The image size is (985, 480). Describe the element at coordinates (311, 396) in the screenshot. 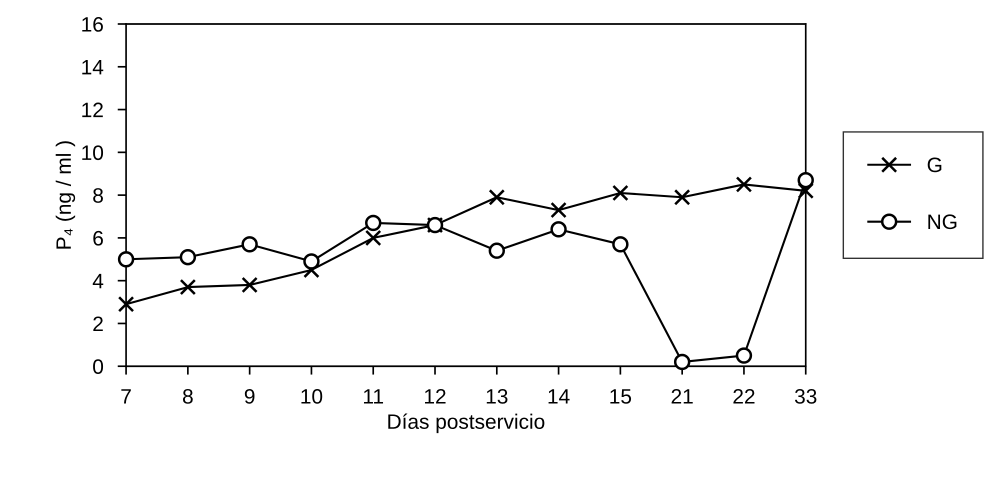

I see `x-tick-label: 10` at that location.